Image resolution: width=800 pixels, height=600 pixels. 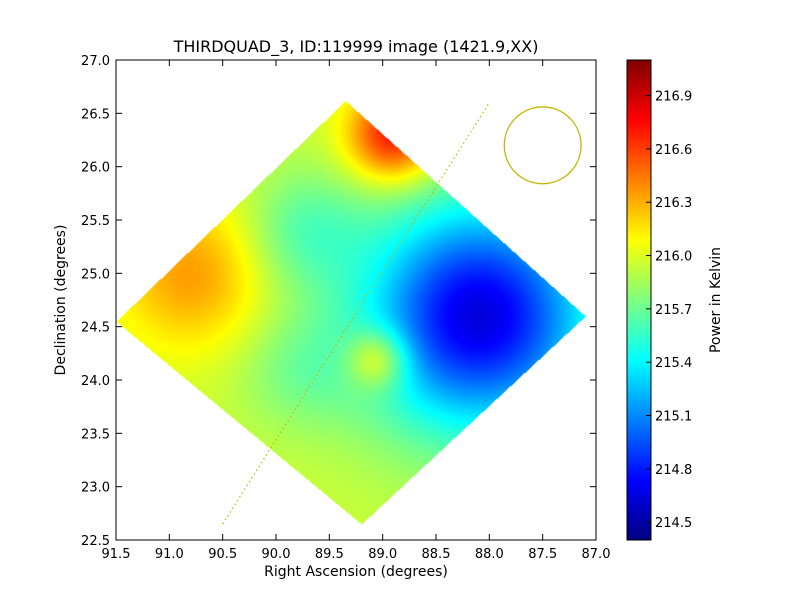 I want to click on x-tick-label: 91.0, so click(x=169, y=554).